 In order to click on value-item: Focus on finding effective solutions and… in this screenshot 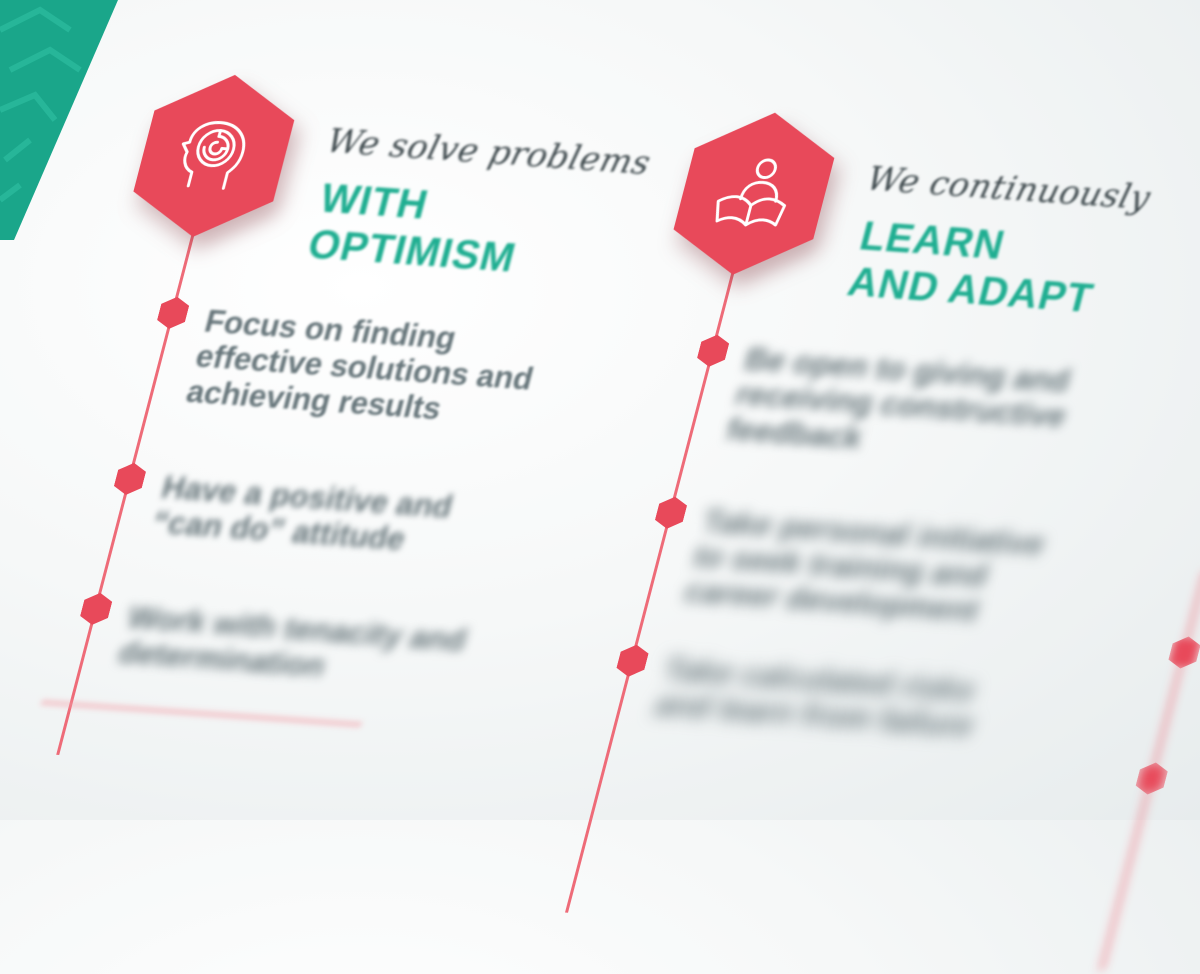, I will do `click(360, 365)`.